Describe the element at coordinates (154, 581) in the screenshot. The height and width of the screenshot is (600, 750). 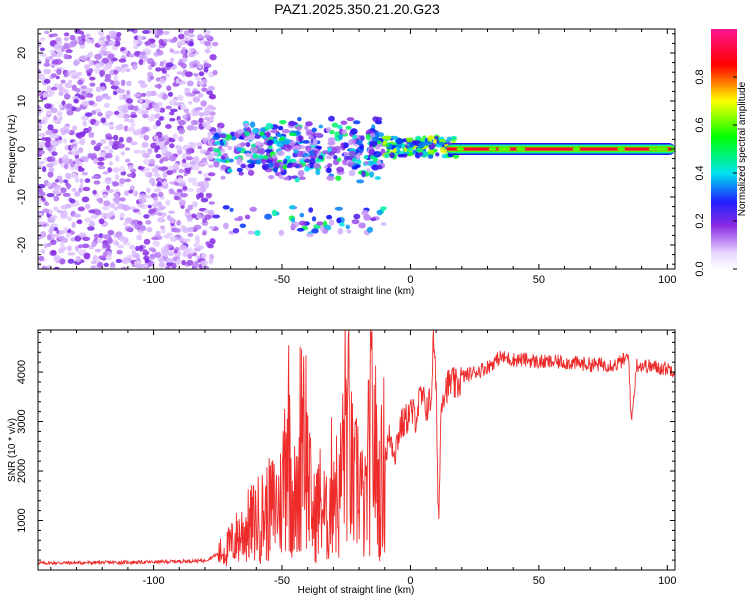
I see `x-tick-label: -100` at that location.